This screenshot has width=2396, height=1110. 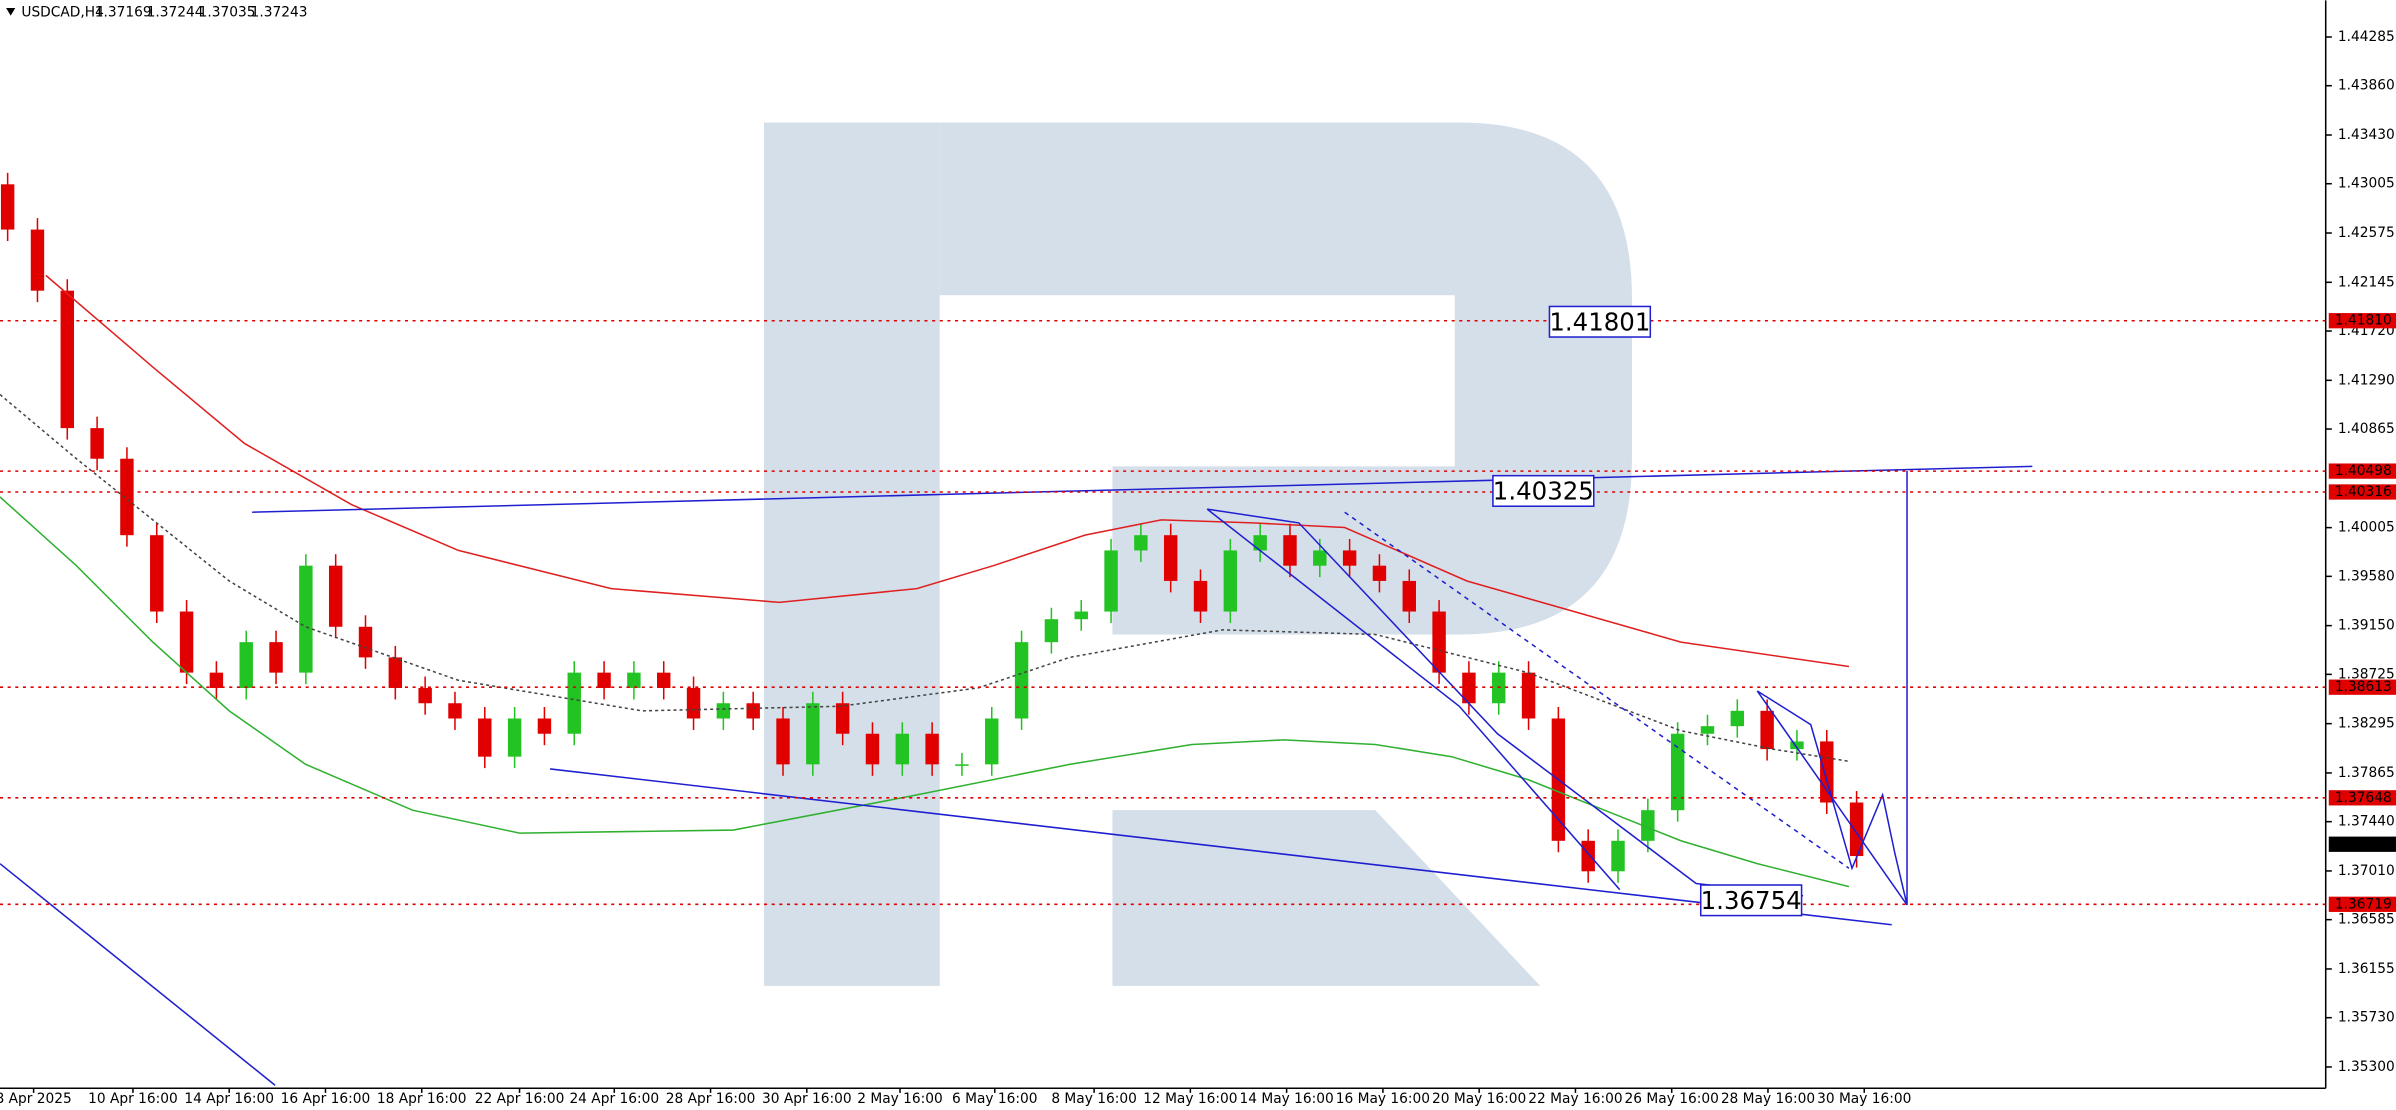 I want to click on x-tick-label: 26 May 16:00, so click(x=1672, y=1099).